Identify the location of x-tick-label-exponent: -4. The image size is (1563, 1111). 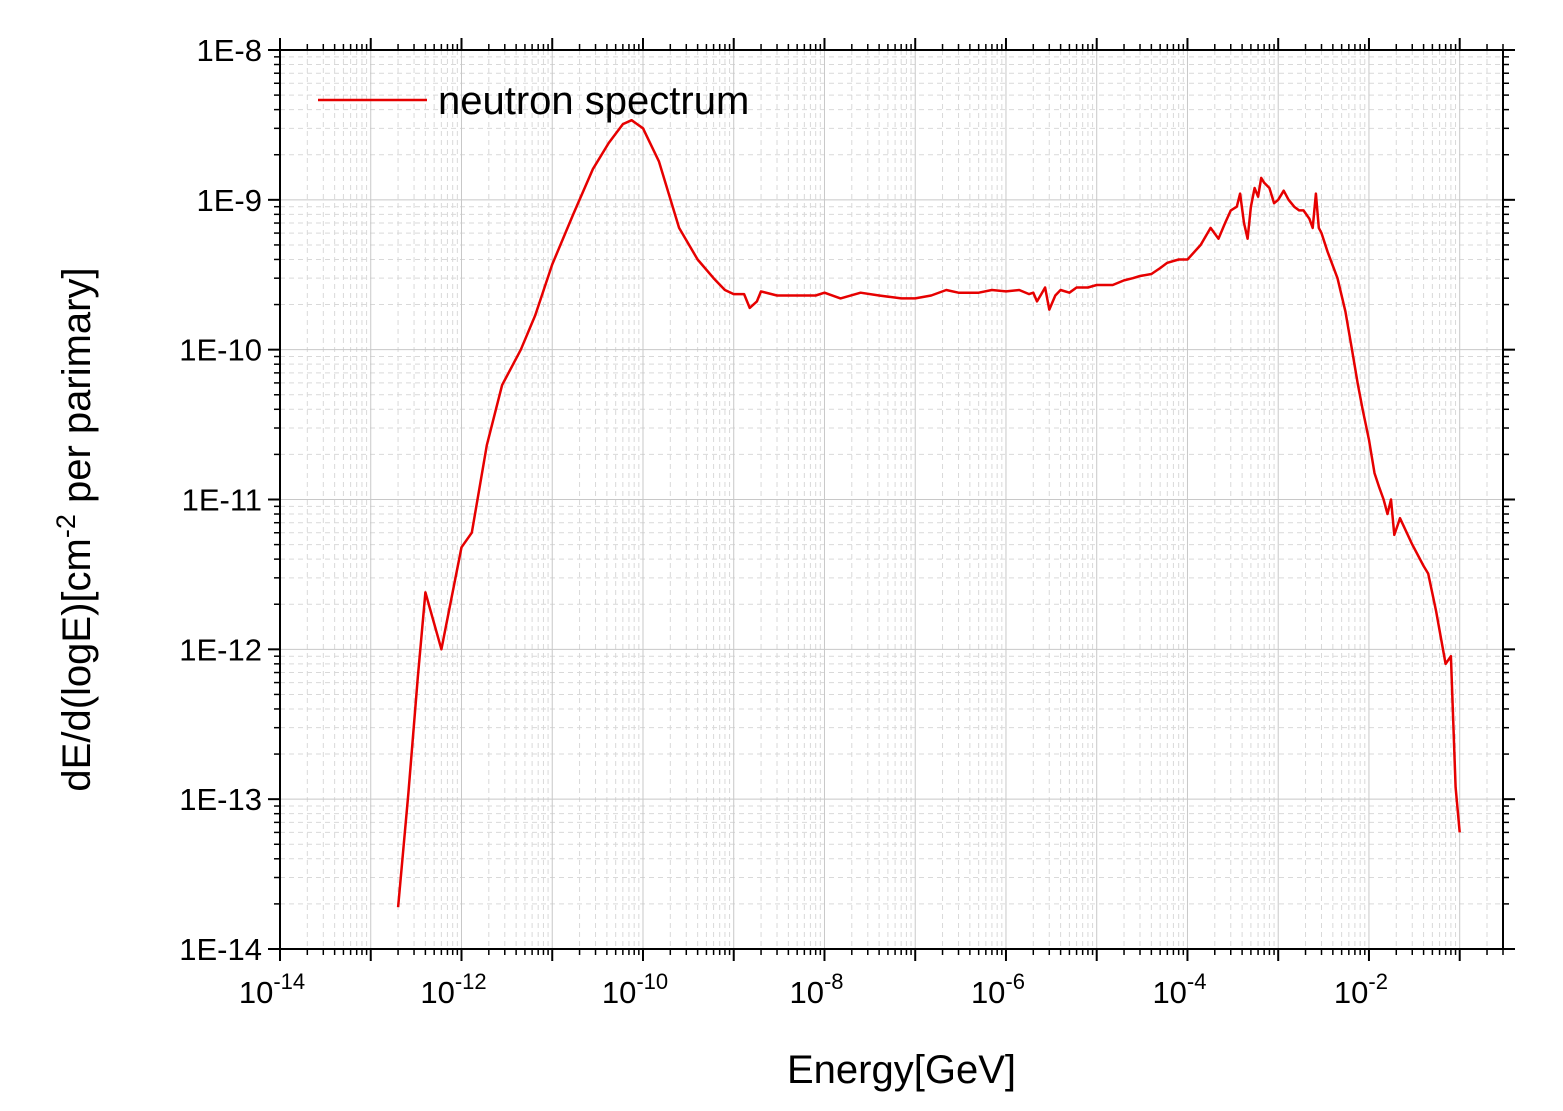
(1197, 981).